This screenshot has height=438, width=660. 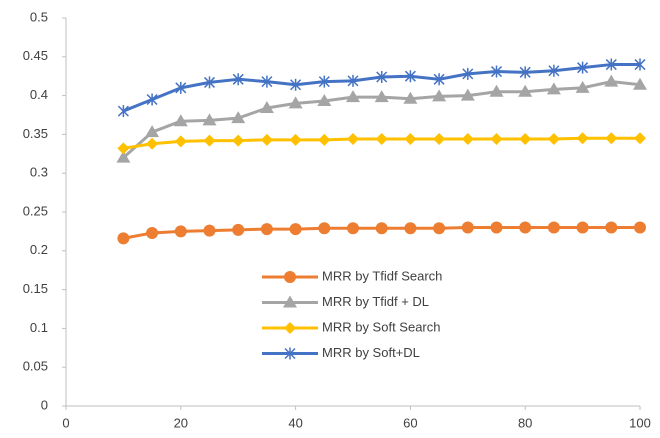 I want to click on y-tick-label: 0.15, so click(x=35, y=288).